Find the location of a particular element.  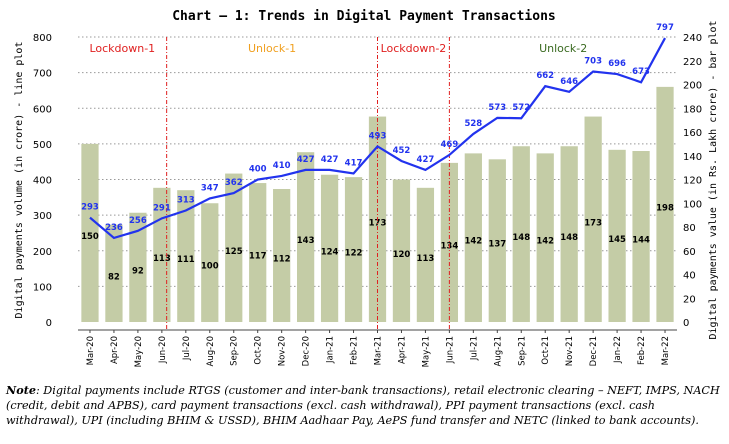

bar-value-label: 144 is located at coordinates (641, 241).